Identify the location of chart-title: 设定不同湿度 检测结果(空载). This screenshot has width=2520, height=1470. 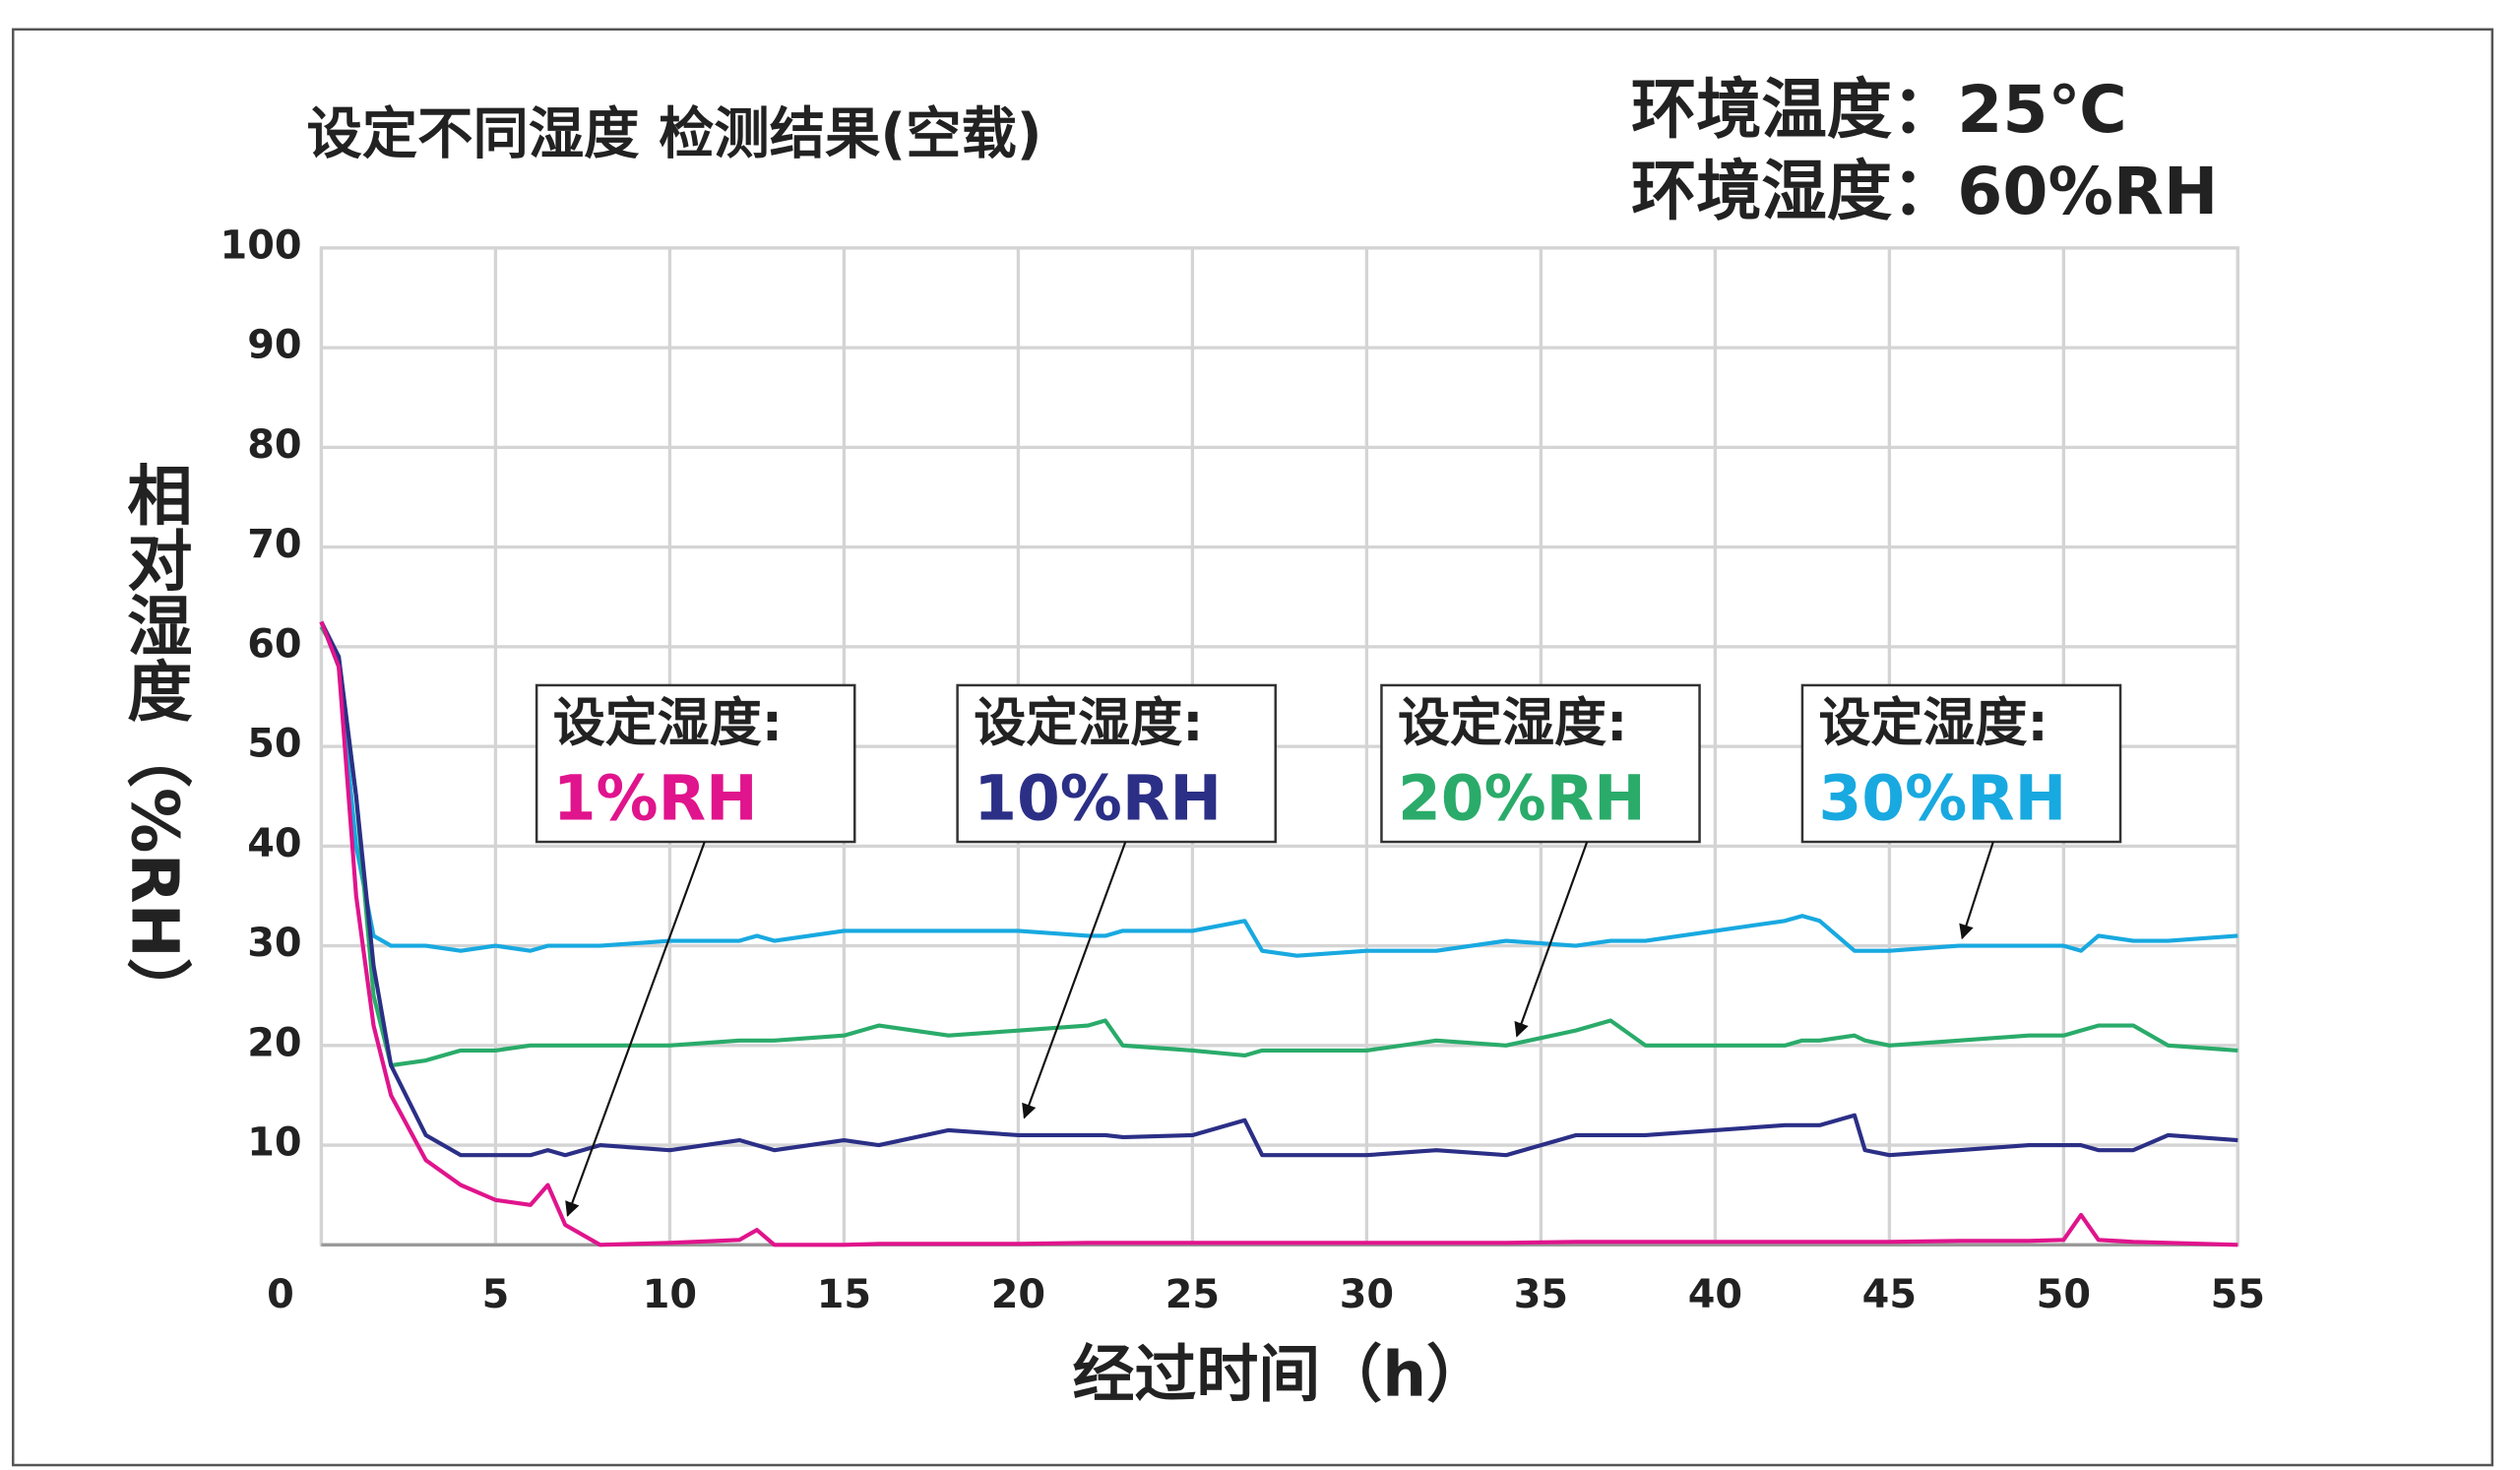
(674, 134).